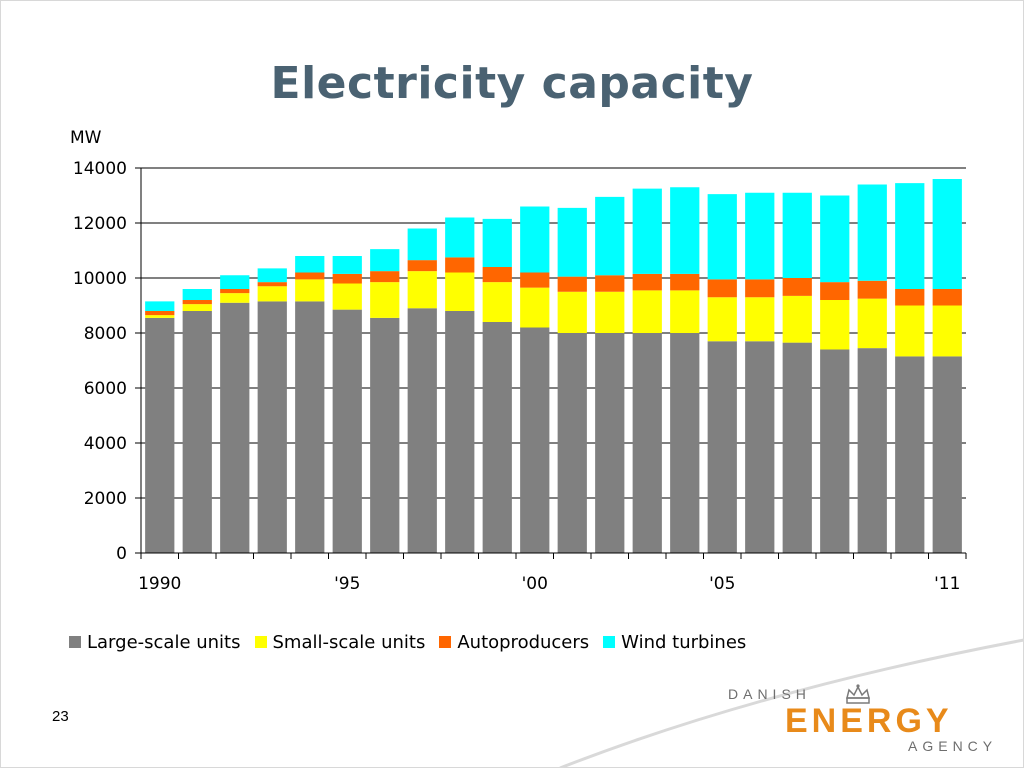 Image resolution: width=1024 pixels, height=768 pixels. Describe the element at coordinates (86, 138) in the screenshot. I see `y-axis-unit-label: MW` at that location.